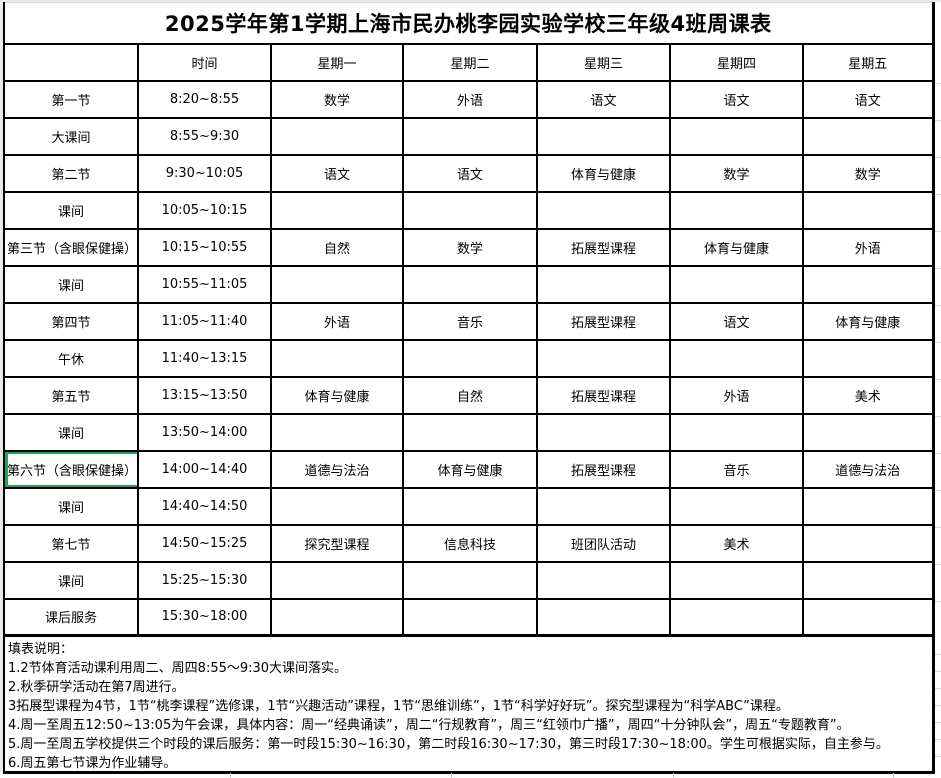  What do you see at coordinates (71, 136) in the screenshot?
I see `period-cell: 大课间` at bounding box center [71, 136].